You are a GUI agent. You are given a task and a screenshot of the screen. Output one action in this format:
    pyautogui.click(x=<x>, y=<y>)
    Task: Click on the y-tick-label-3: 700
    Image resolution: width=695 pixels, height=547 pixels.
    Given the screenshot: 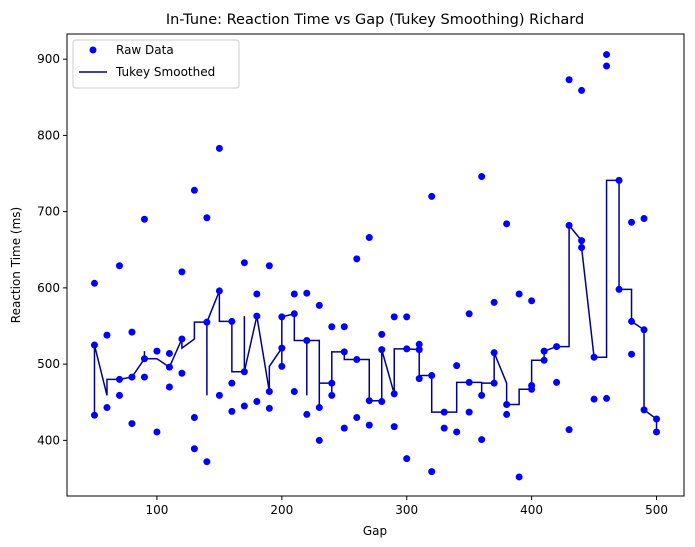 What is the action you would take?
    pyautogui.click(x=48, y=212)
    